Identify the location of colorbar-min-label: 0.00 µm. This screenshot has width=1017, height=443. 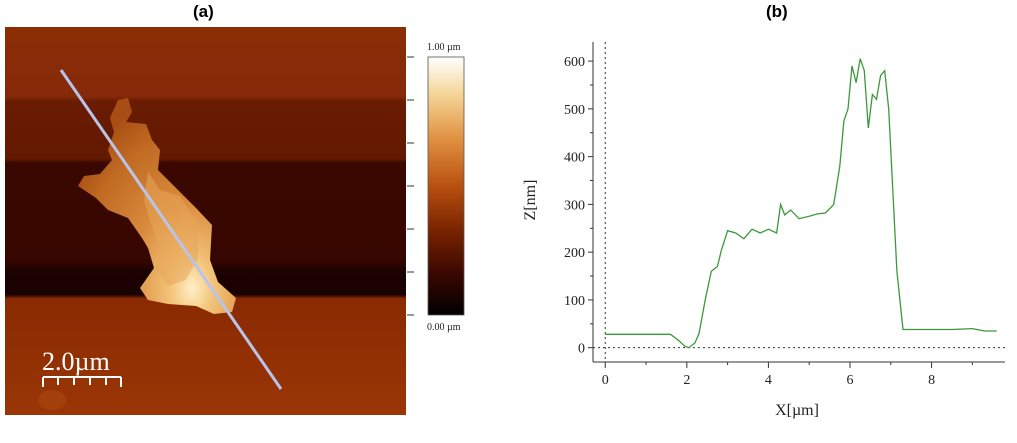
(444, 327).